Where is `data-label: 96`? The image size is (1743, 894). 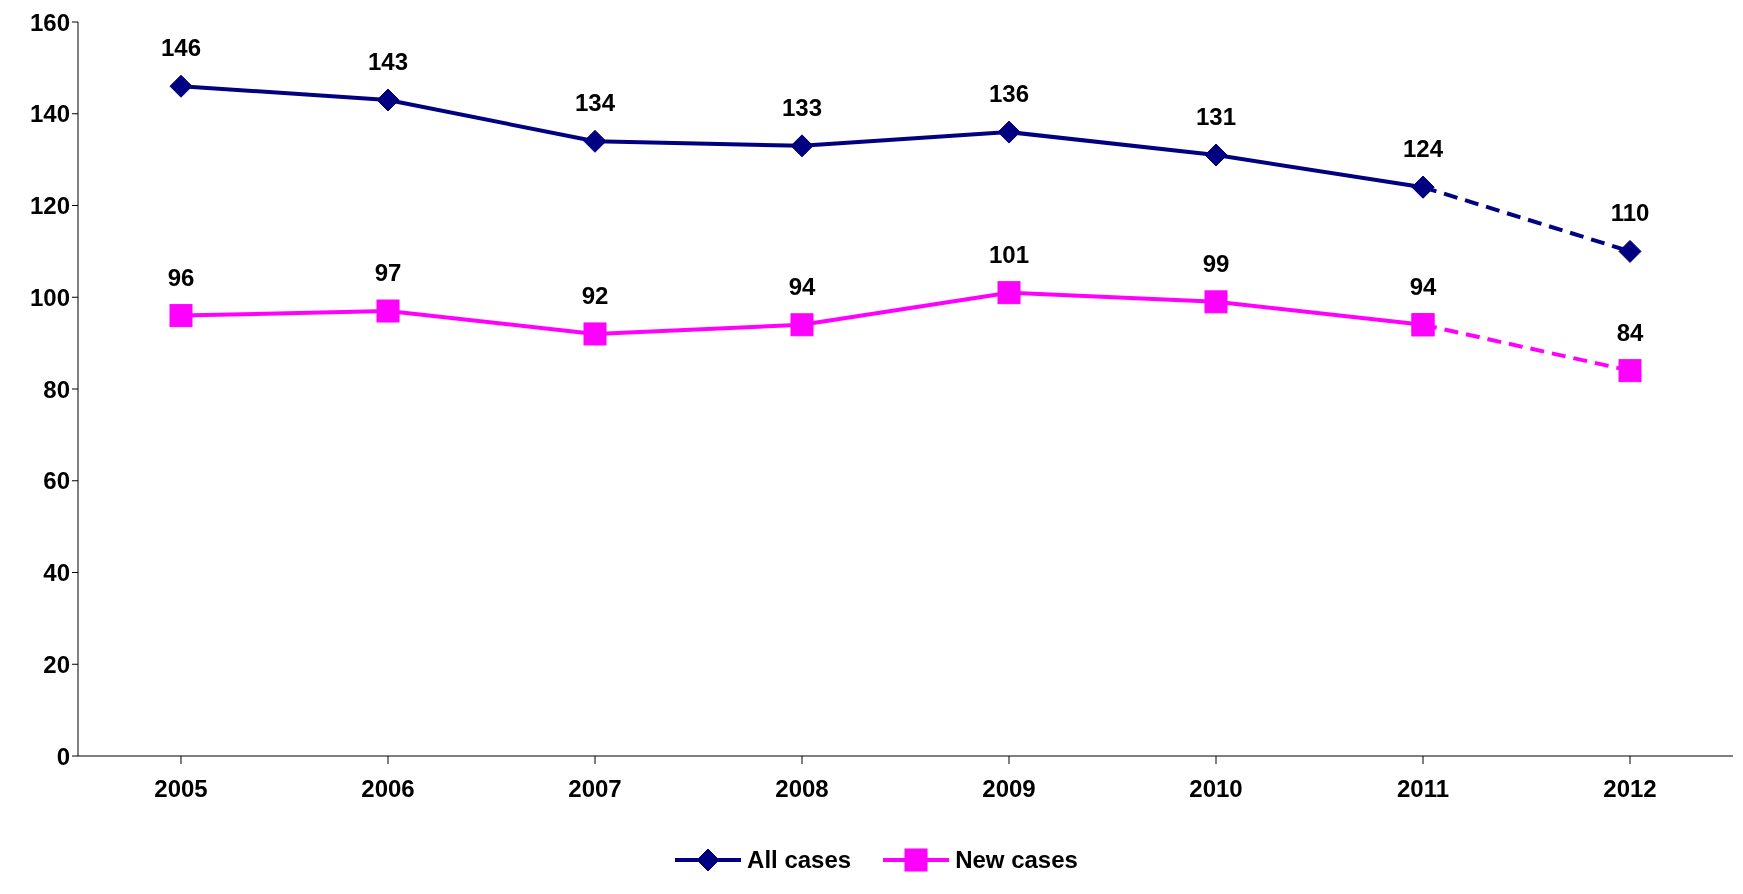
data-label: 96 is located at coordinates (181, 277).